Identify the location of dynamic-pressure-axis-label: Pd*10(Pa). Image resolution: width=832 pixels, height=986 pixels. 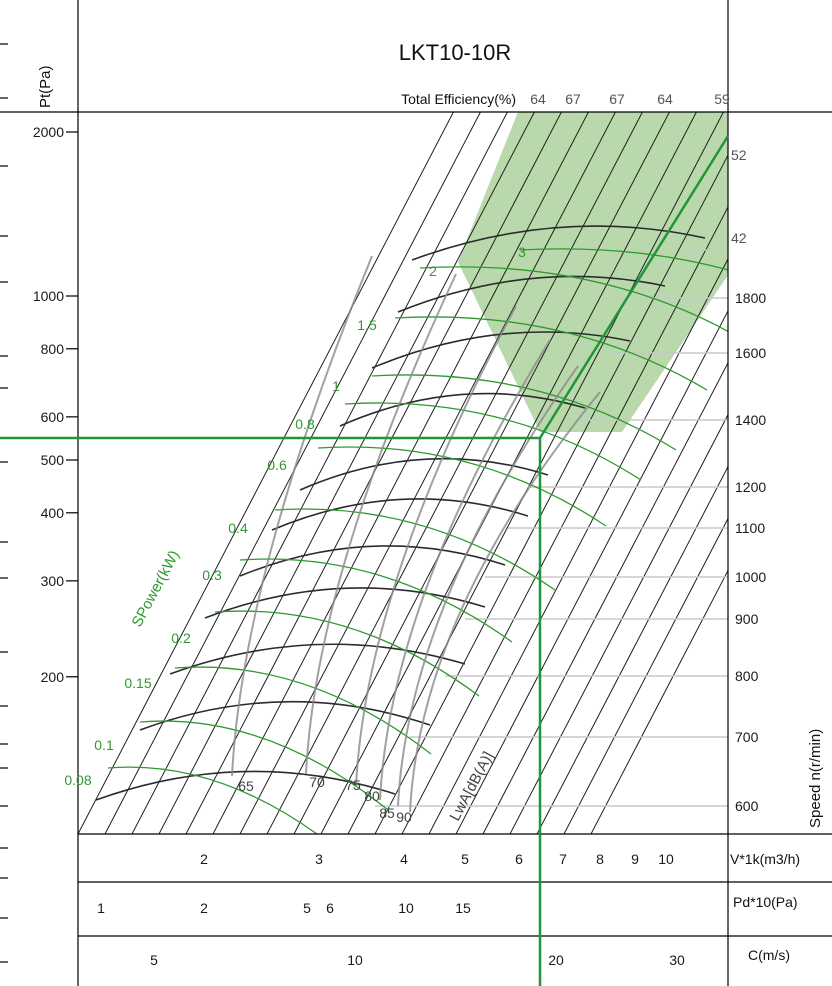
(765, 902).